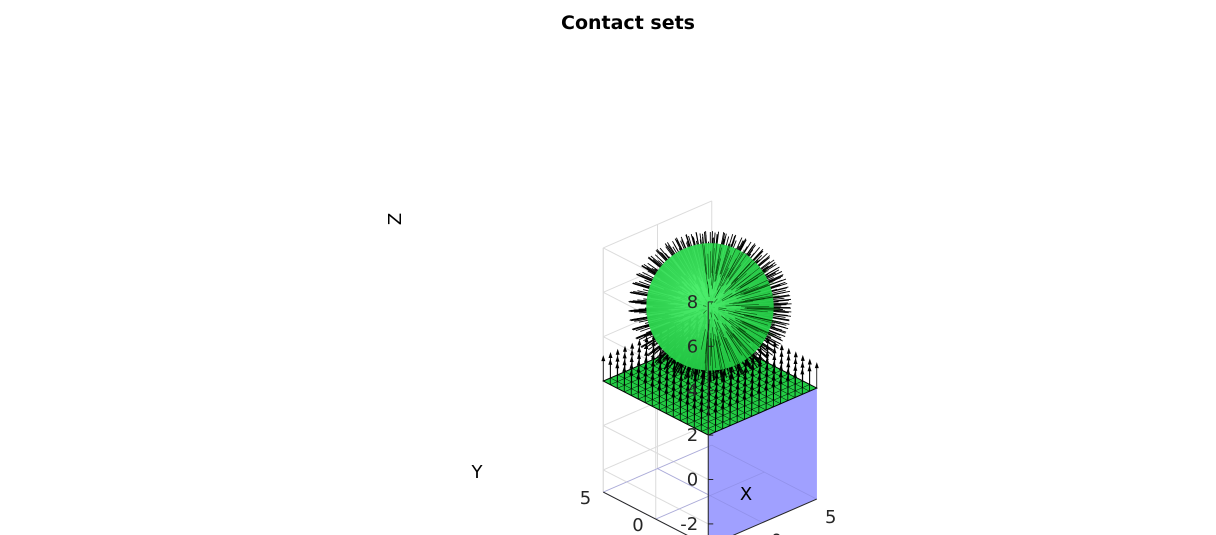  Describe the element at coordinates (774, 516) in the screenshot. I see `x-axis-line` at that location.